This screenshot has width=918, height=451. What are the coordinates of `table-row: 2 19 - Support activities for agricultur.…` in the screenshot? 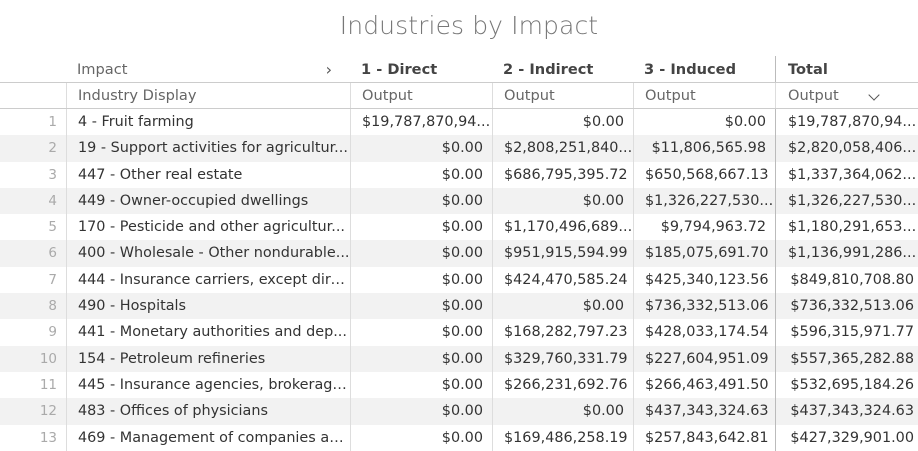 It's located at (459, 148).